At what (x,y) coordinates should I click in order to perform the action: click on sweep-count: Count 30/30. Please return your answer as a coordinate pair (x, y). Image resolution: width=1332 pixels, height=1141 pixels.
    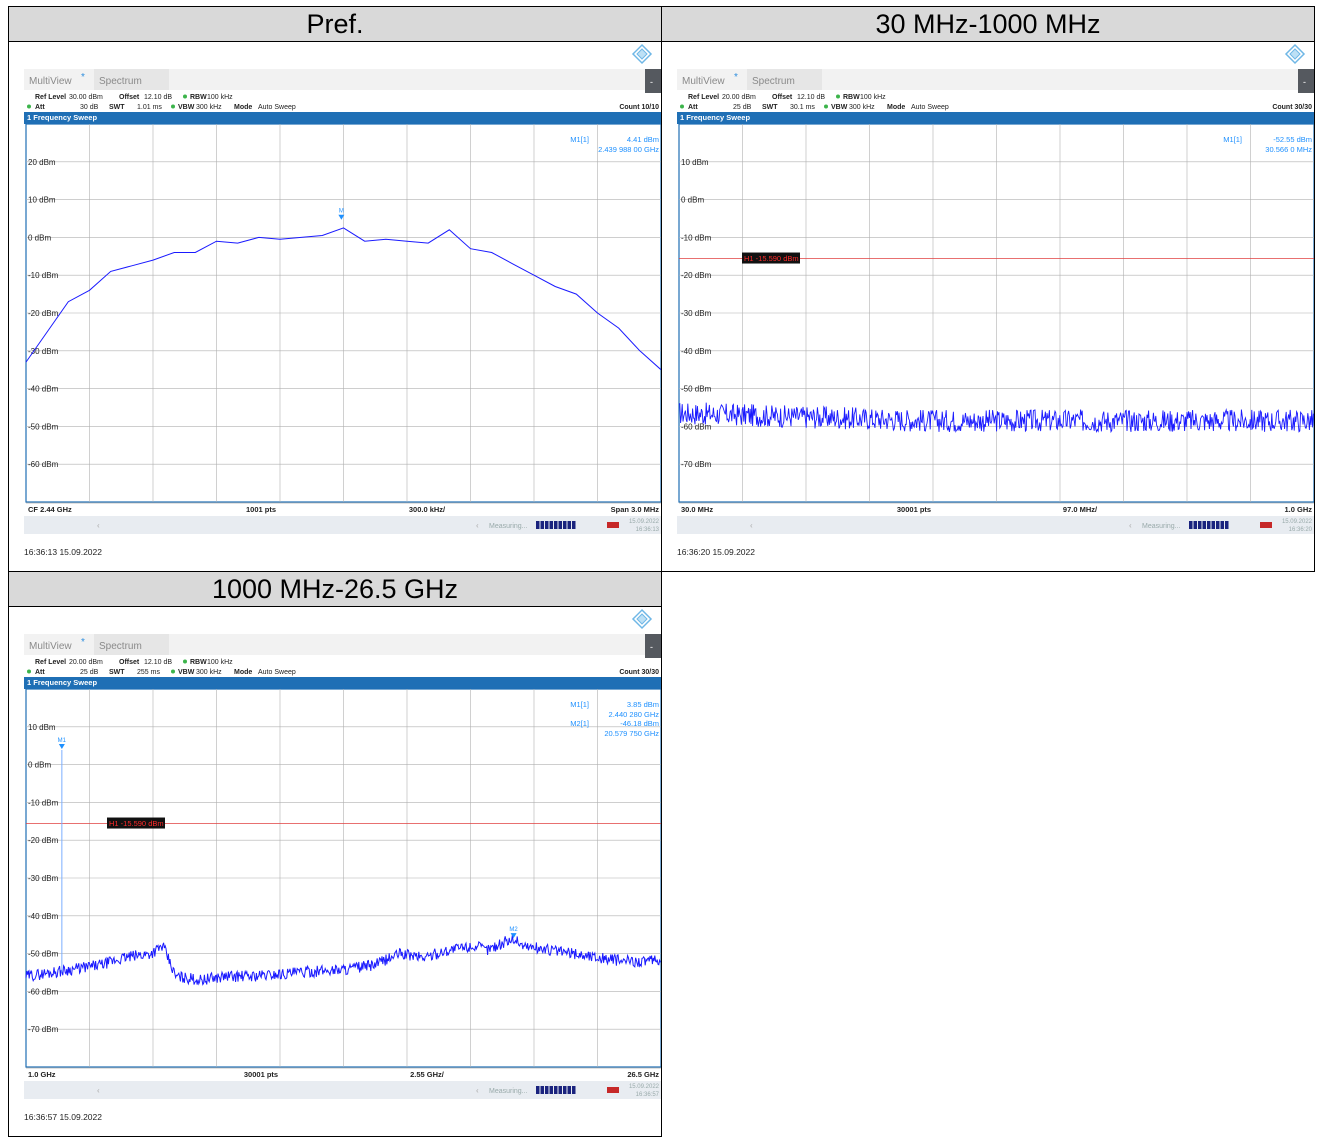
    Looking at the image, I should click on (1292, 107).